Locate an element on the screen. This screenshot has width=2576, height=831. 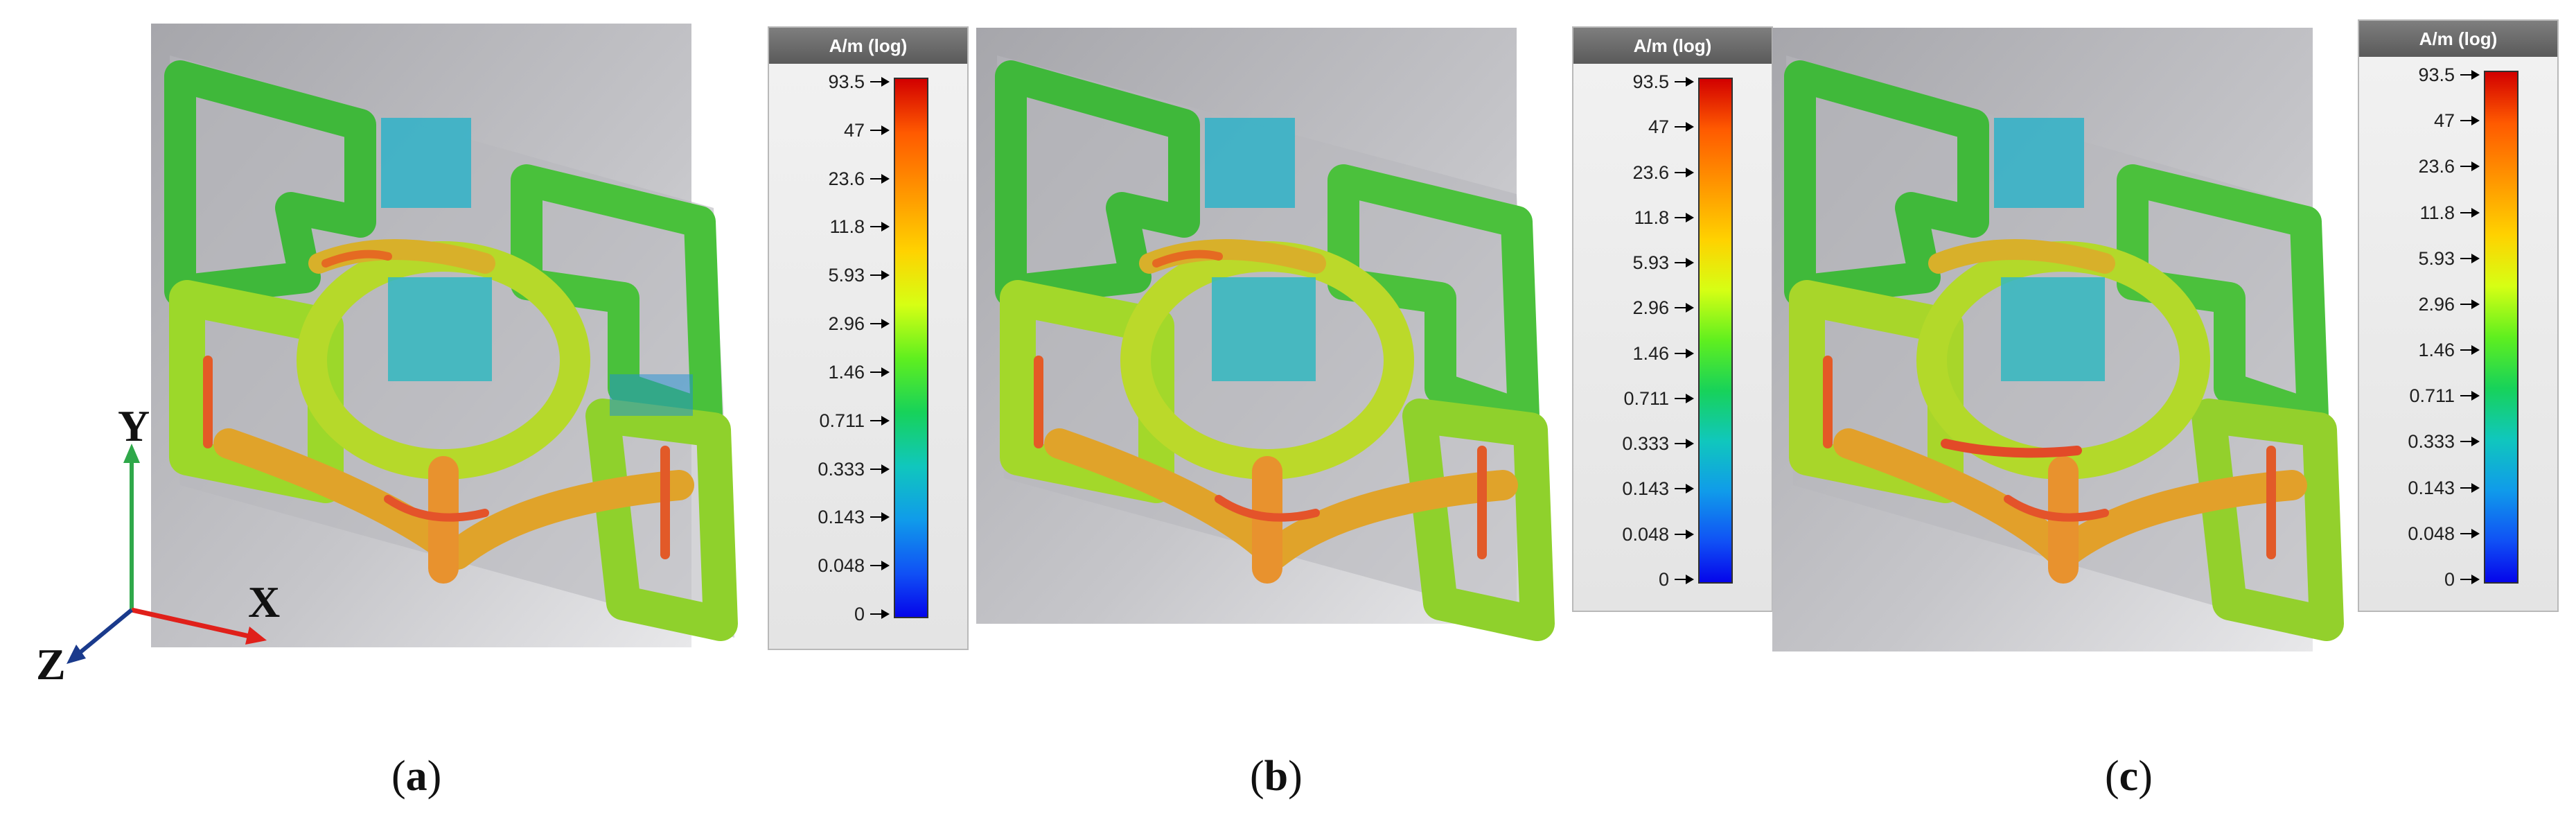
colorbar-tick: 0.333 is located at coordinates (829, 470).